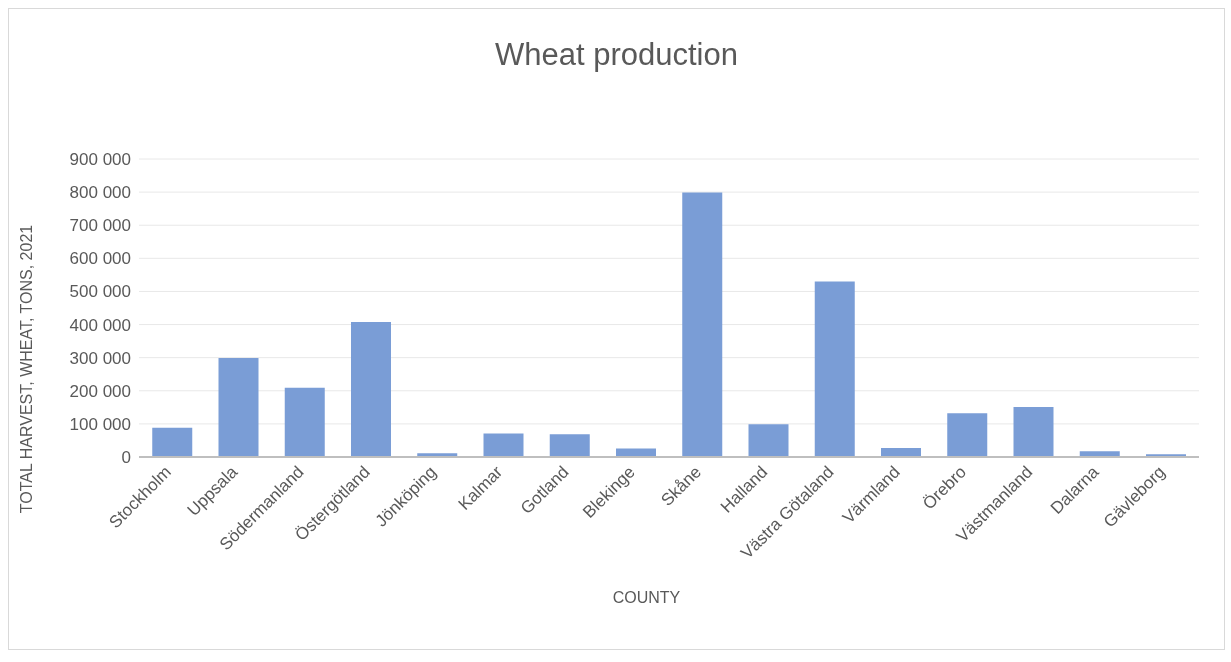  Describe the element at coordinates (27, 369) in the screenshot. I see `y-axis-title: TOTAL HARVEST, WHEAT, TONS, 2021` at that location.